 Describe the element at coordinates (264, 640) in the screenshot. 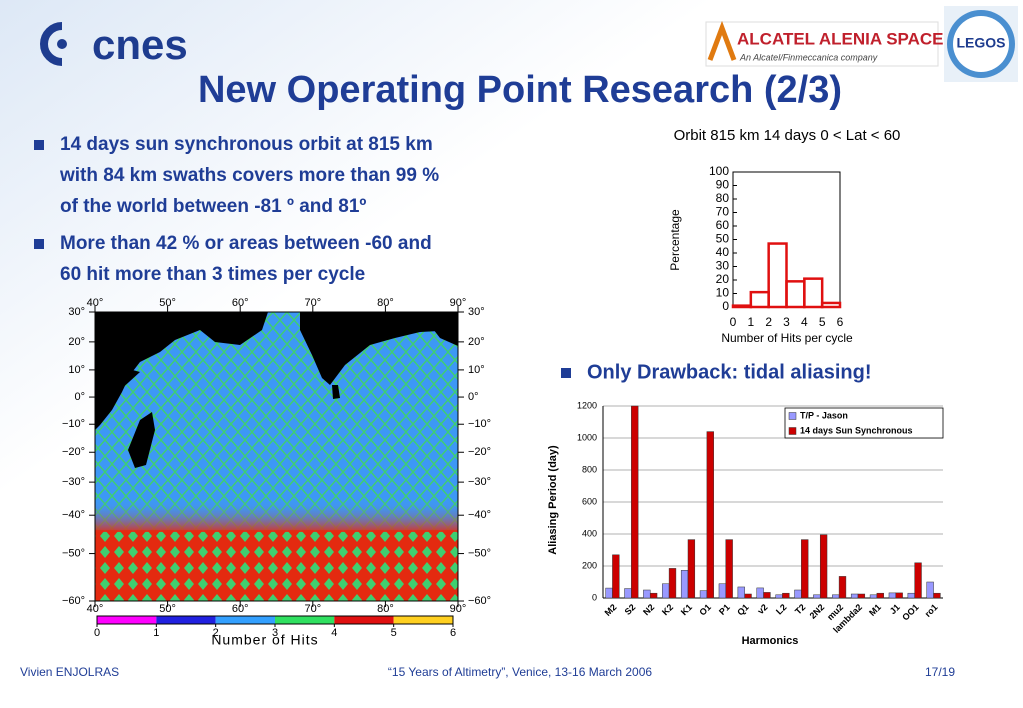

I see `colorbar-label: Number of Hits` at that location.